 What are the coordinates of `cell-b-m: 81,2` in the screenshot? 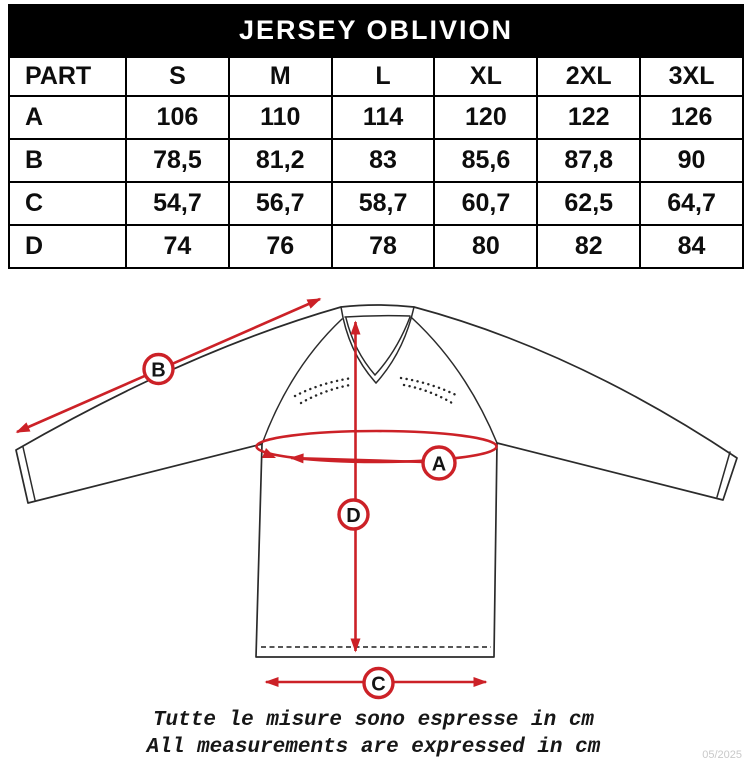 It's located at (280, 160).